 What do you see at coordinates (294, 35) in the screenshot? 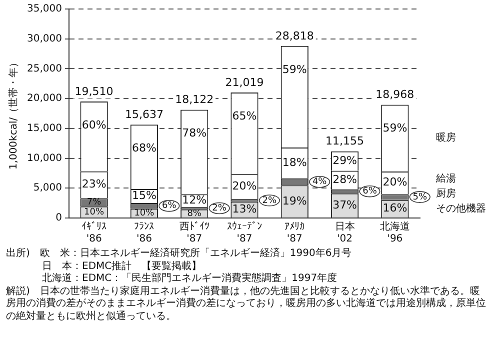
I see `total-label: 28,818` at bounding box center [294, 35].